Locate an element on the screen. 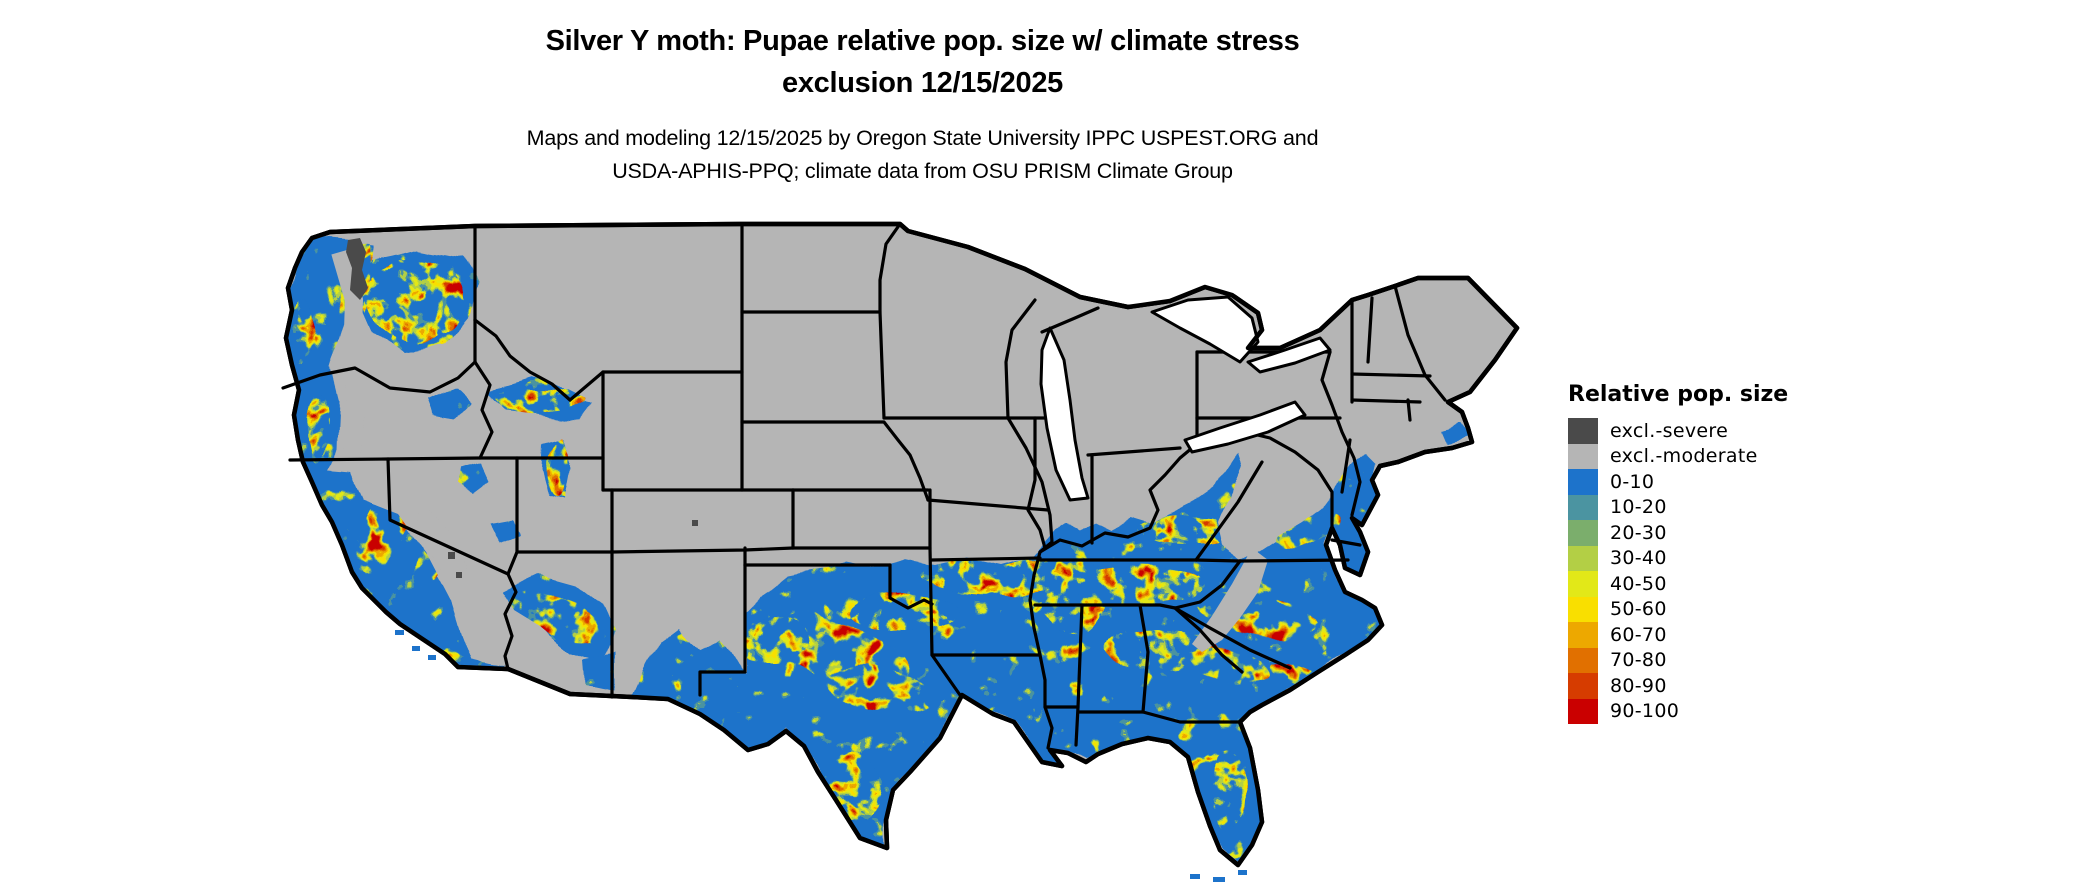 The height and width of the screenshot is (892, 2100). legend-item: 20-30 is located at coordinates (1678, 533).